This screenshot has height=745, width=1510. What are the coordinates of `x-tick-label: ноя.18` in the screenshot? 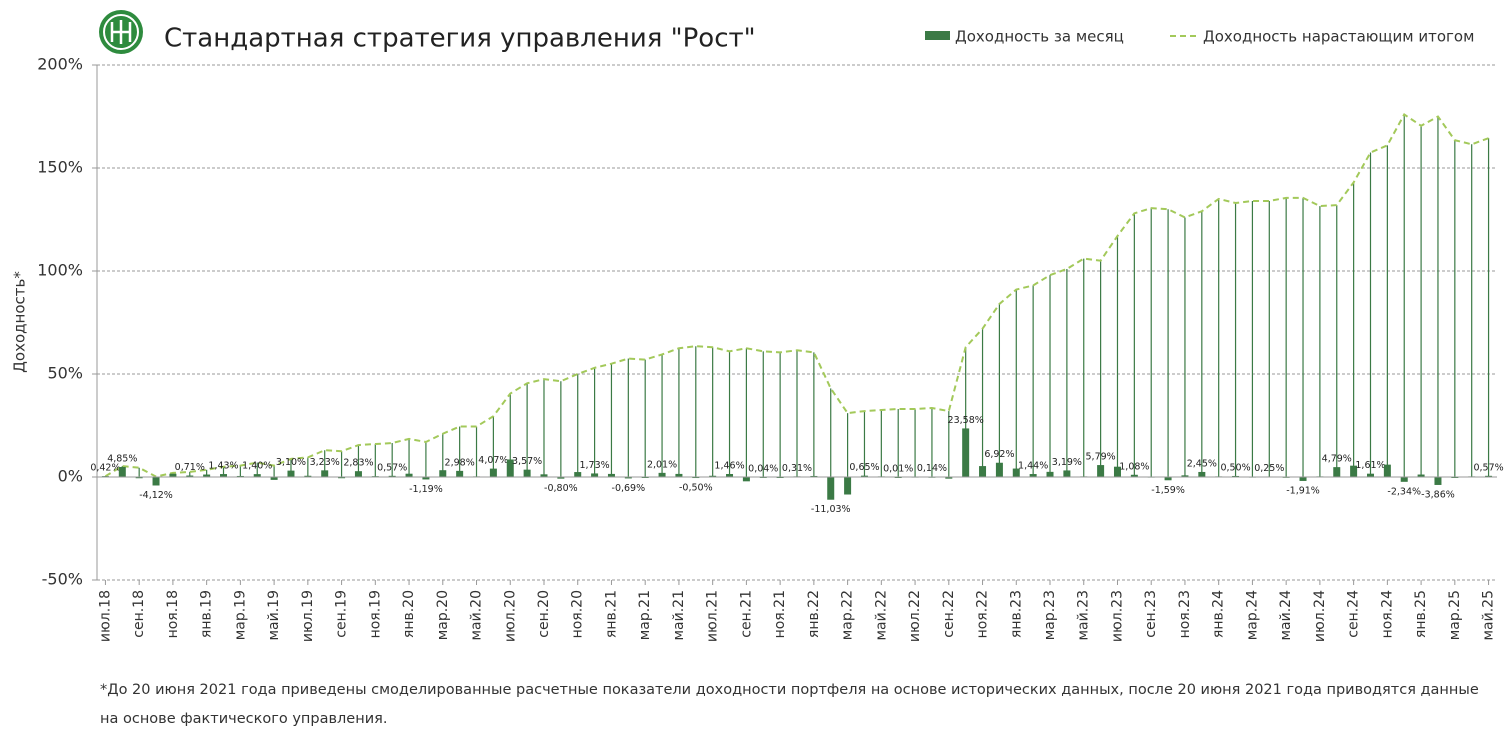 It's located at (173, 614).